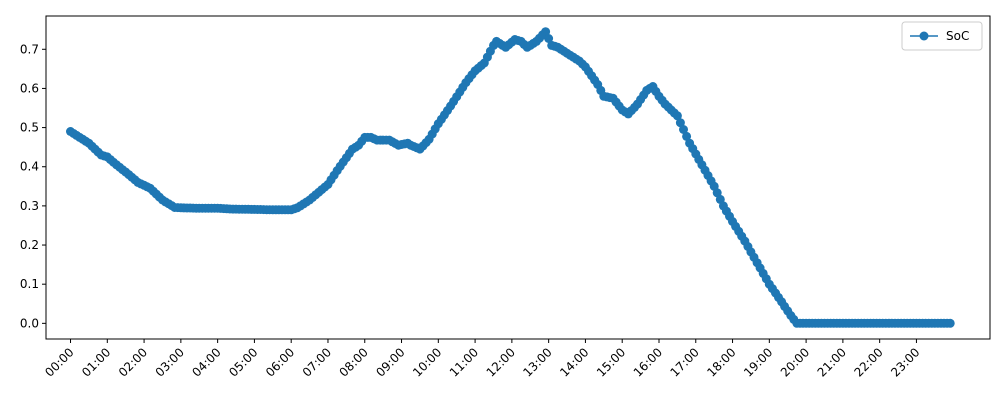 This screenshot has height=404, width=1000. What do you see at coordinates (170, 362) in the screenshot?
I see `x-tick-label: 03:00` at bounding box center [170, 362].